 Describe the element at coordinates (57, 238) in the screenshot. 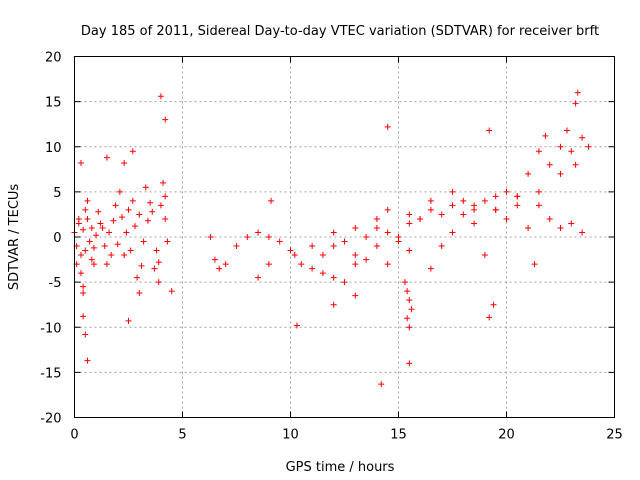

I see `y-tick-label: 0` at that location.